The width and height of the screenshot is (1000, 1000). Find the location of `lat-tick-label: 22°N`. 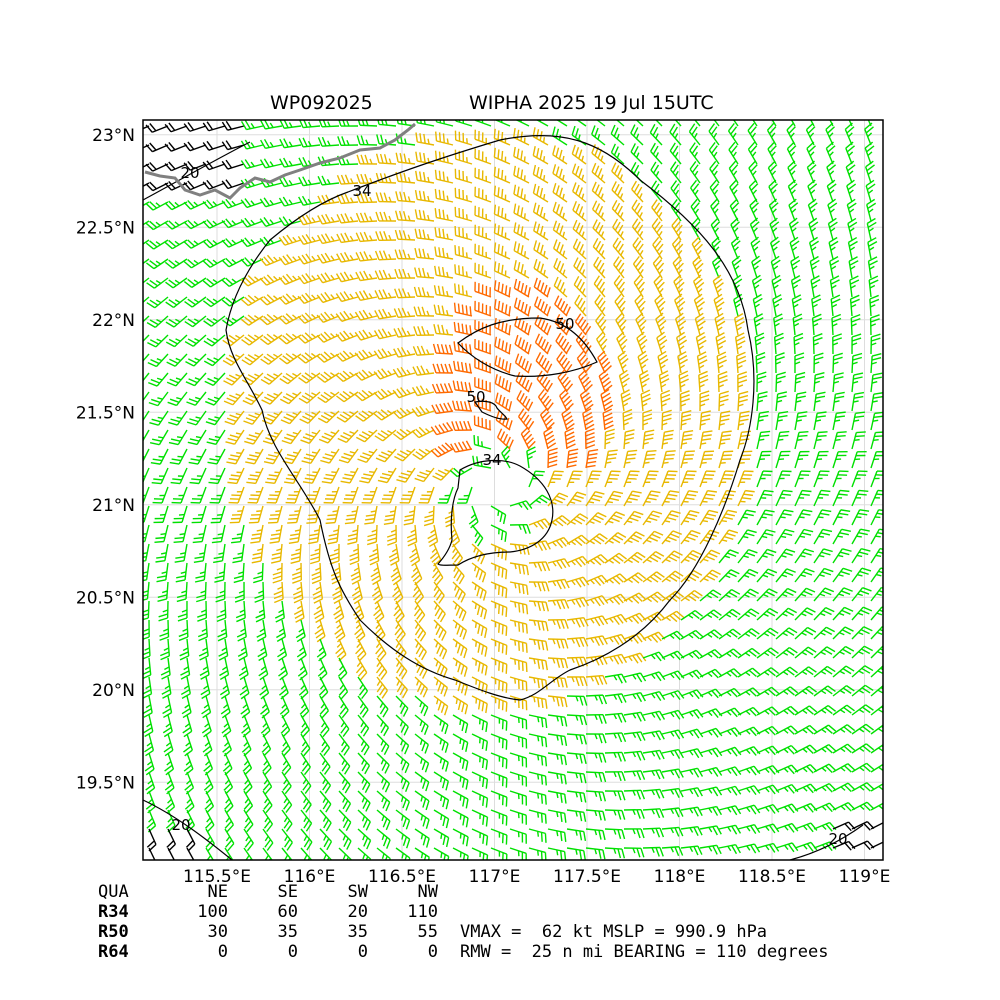

lat-tick-label: 22°N is located at coordinates (113, 321).